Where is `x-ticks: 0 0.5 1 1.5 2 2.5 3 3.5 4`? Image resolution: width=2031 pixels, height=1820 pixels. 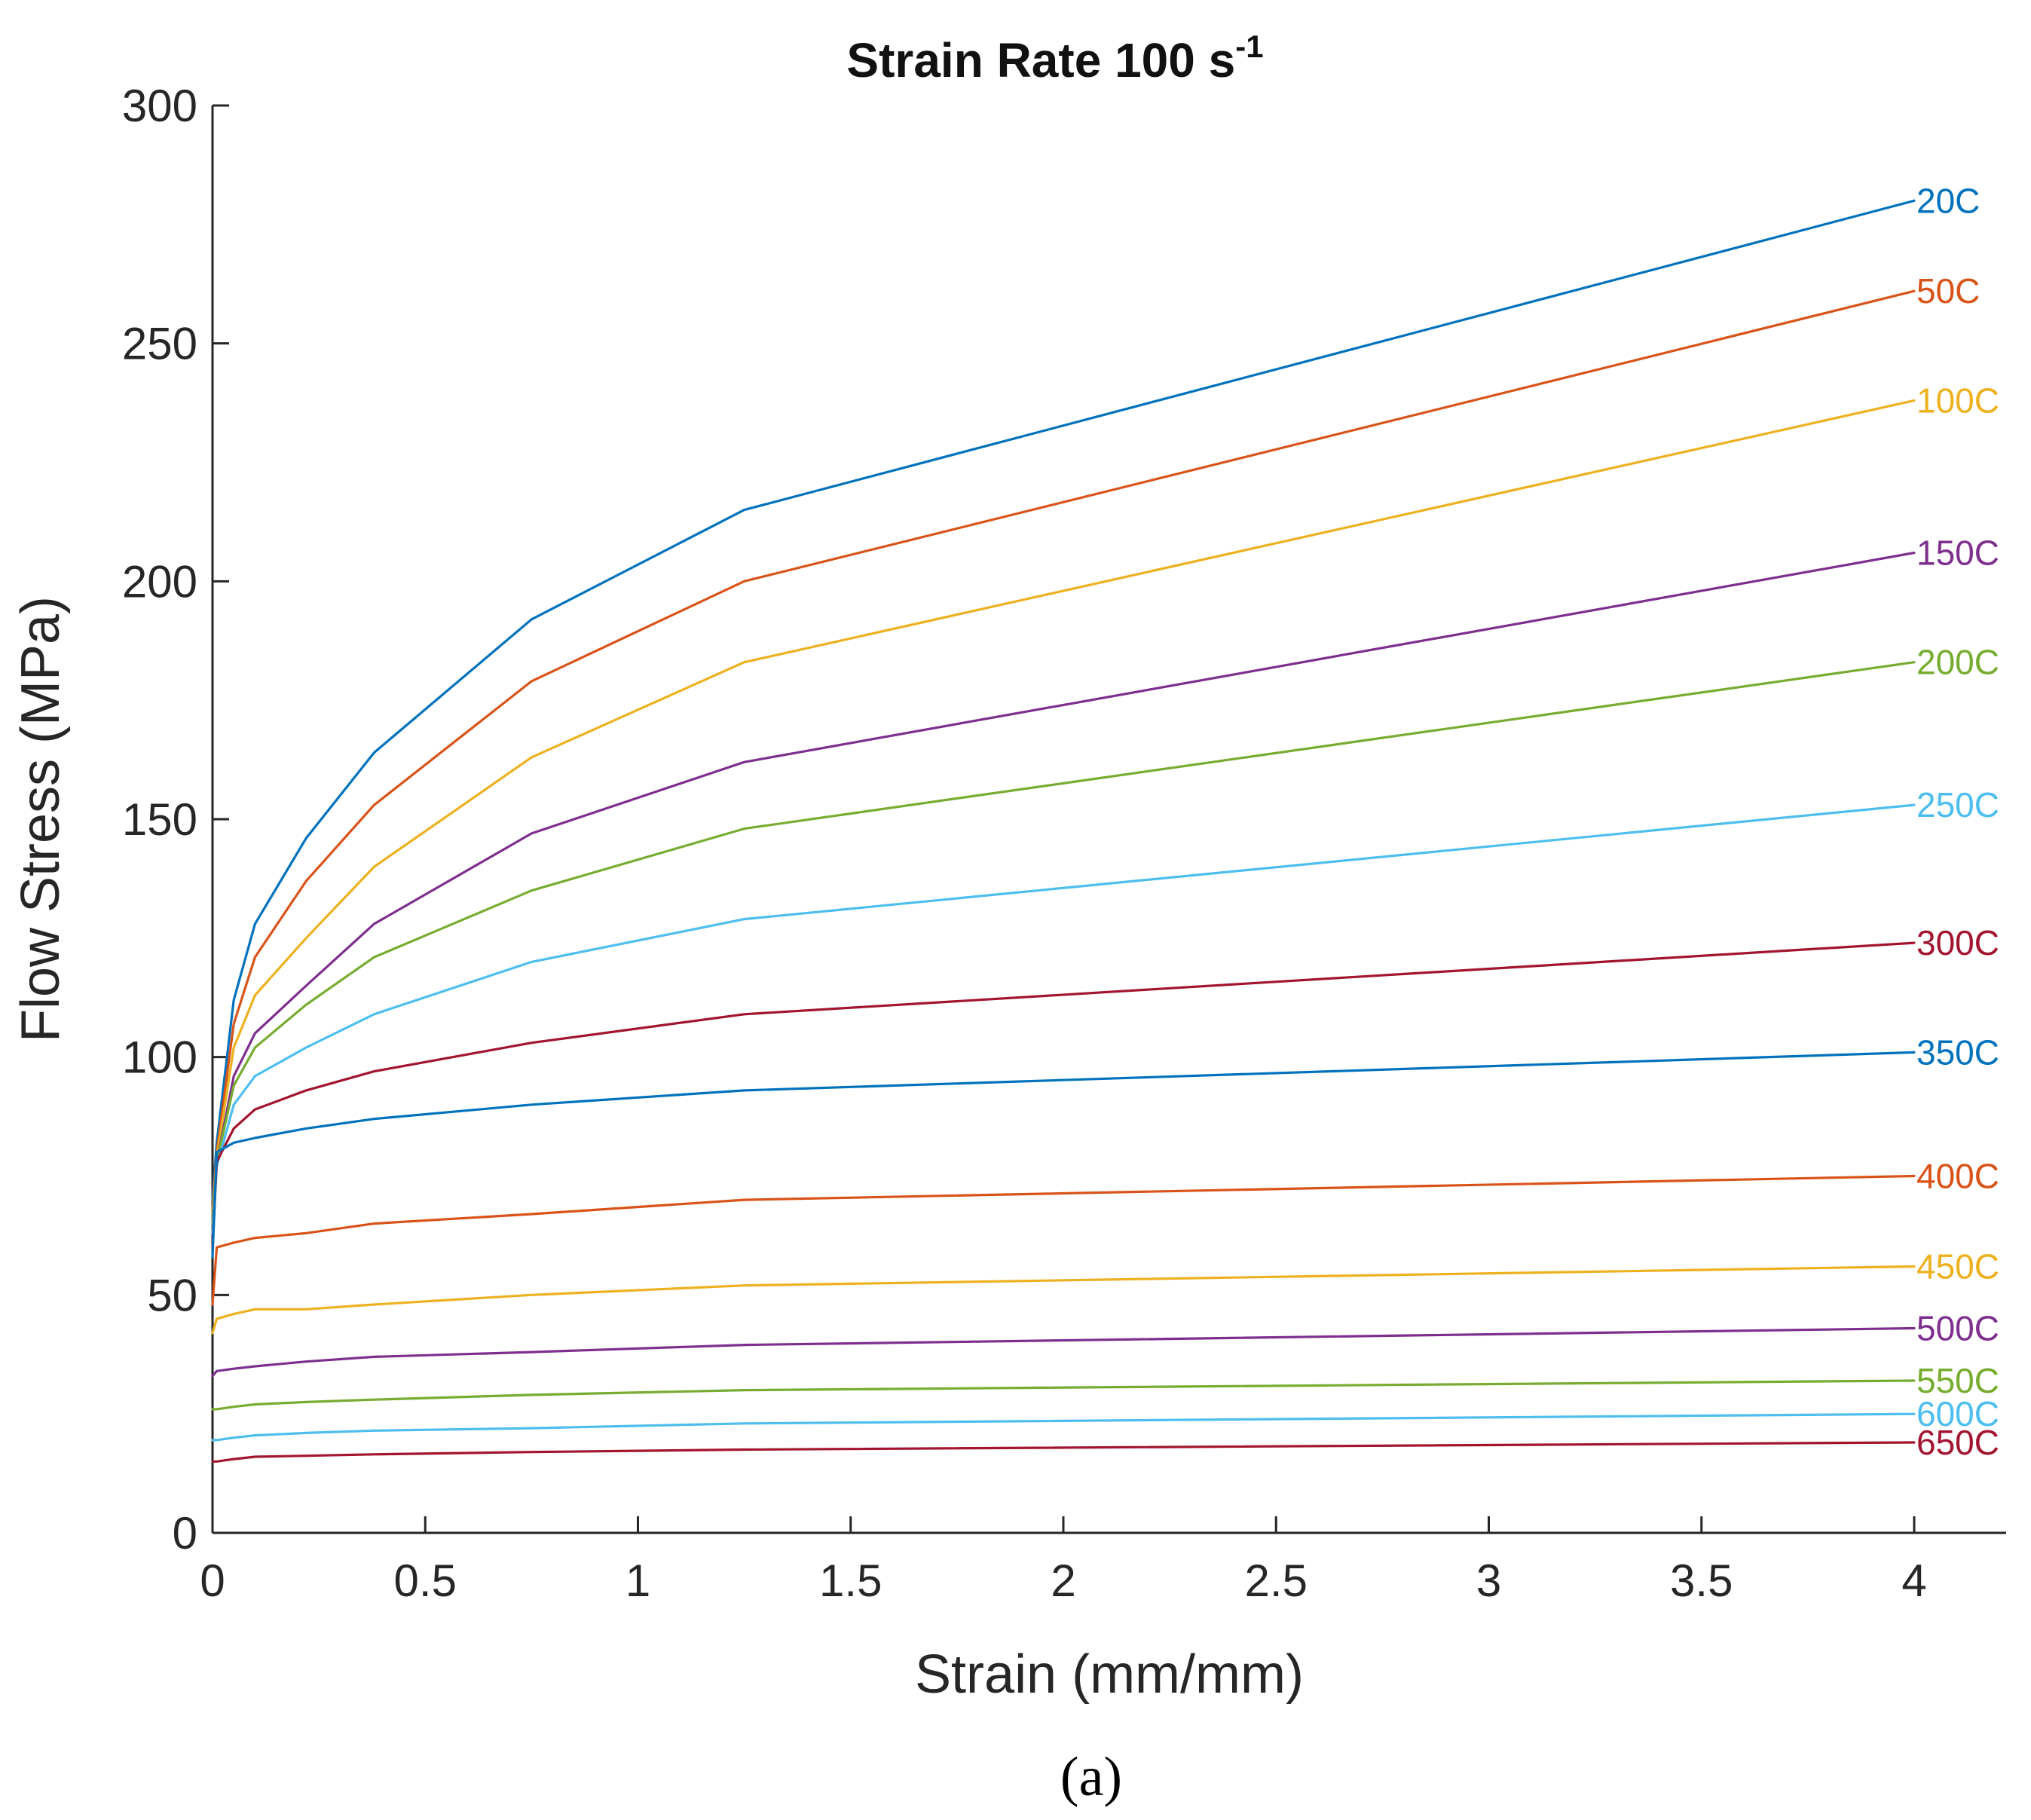
x-ticks: 0 0.5 1 1.5 2 2.5 3 3.5 4 is located at coordinates (1063, 1561).